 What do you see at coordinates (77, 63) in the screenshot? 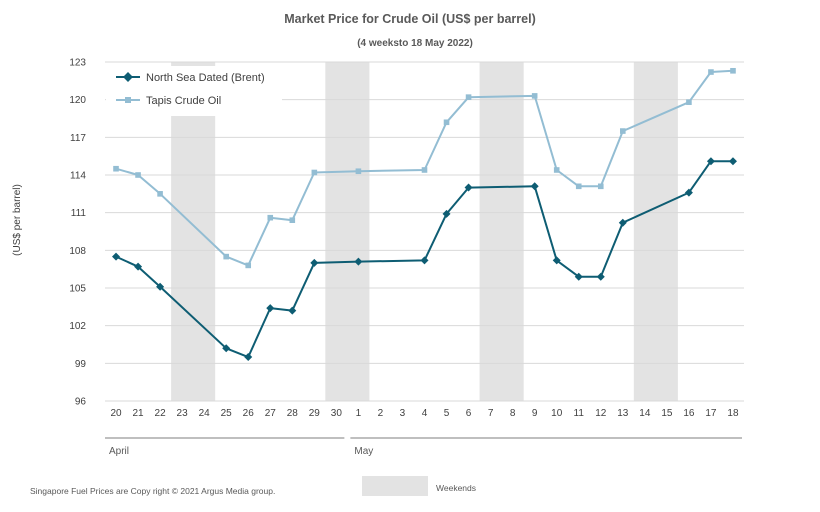
I see `y-tick-label: 123` at bounding box center [77, 63].